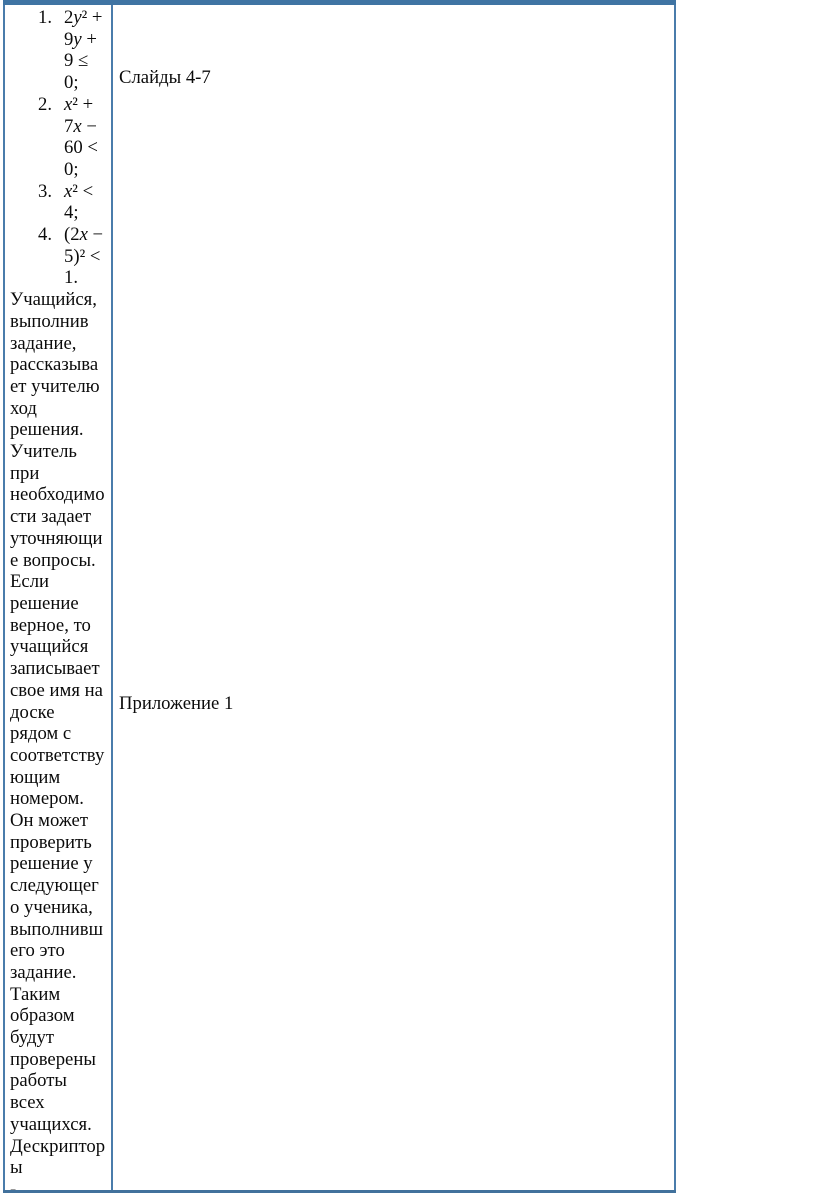 The height and width of the screenshot is (1199, 816). Describe the element at coordinates (13, 1184) in the screenshot. I see `descriptors-dash: -` at that location.